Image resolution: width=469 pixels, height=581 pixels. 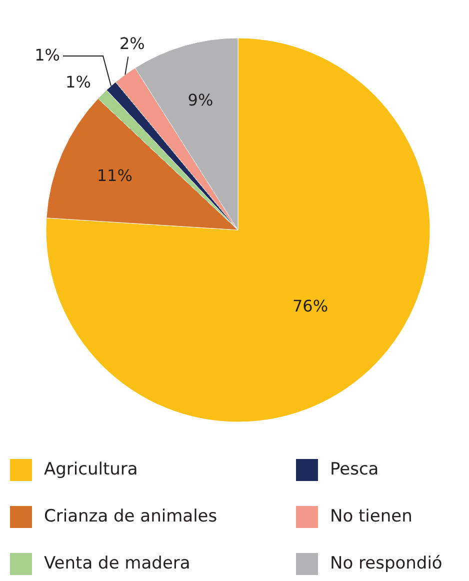 What do you see at coordinates (386, 564) in the screenshot?
I see `legend-label: No respondió` at bounding box center [386, 564].